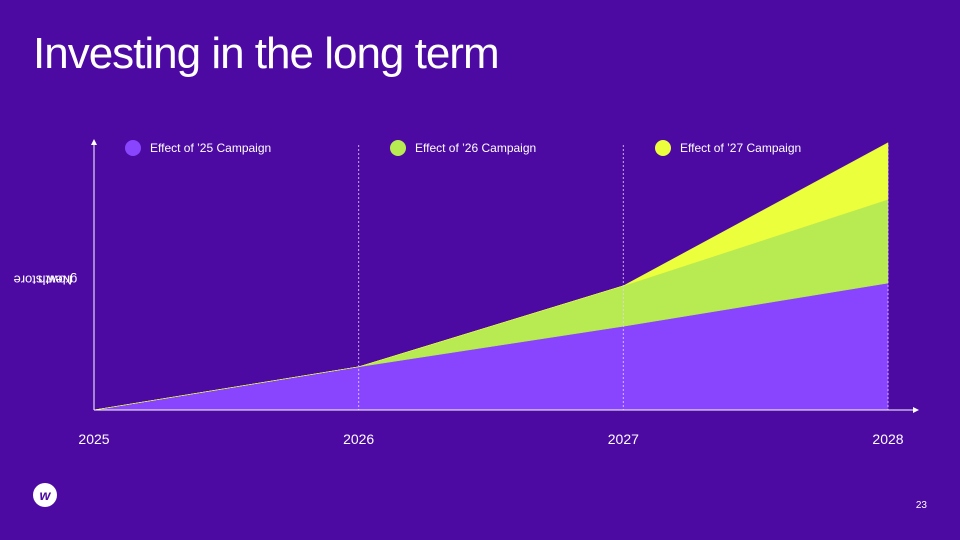 The height and width of the screenshot is (540, 960). I want to click on legend-label-2: Effect of ’26 Campaign, so click(475, 148).